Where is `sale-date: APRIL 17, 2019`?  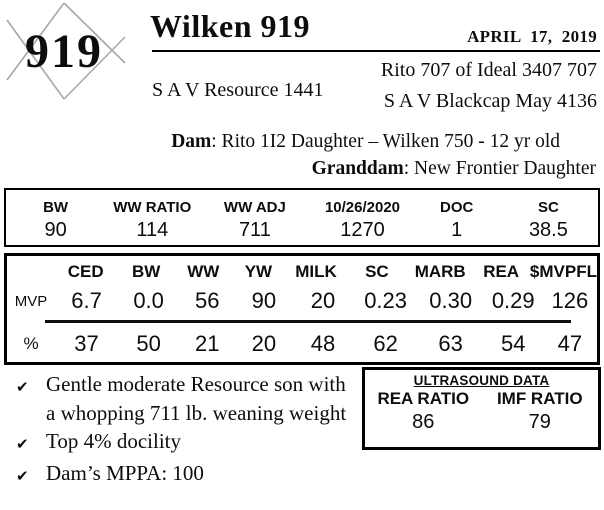
sale-date: APRIL 17, 2019 is located at coordinates (532, 36).